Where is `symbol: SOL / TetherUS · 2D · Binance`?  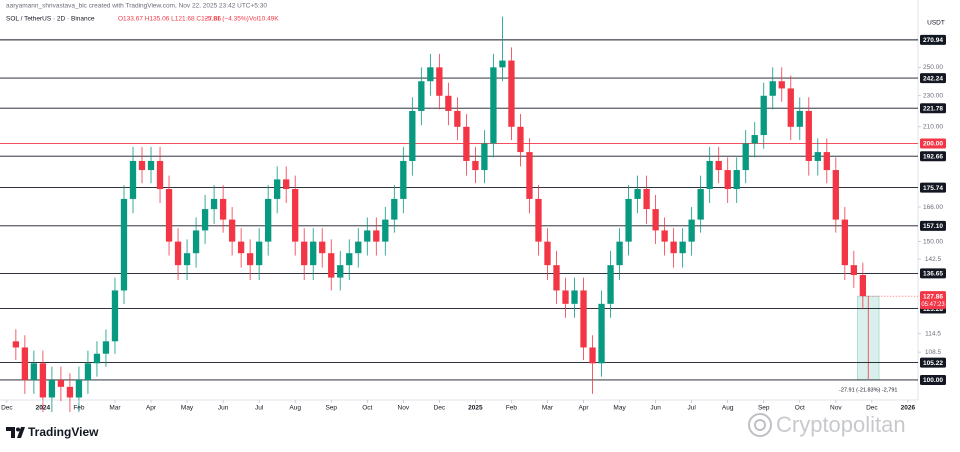 symbol: SOL / TetherUS · 2D · Binance is located at coordinates (50, 19).